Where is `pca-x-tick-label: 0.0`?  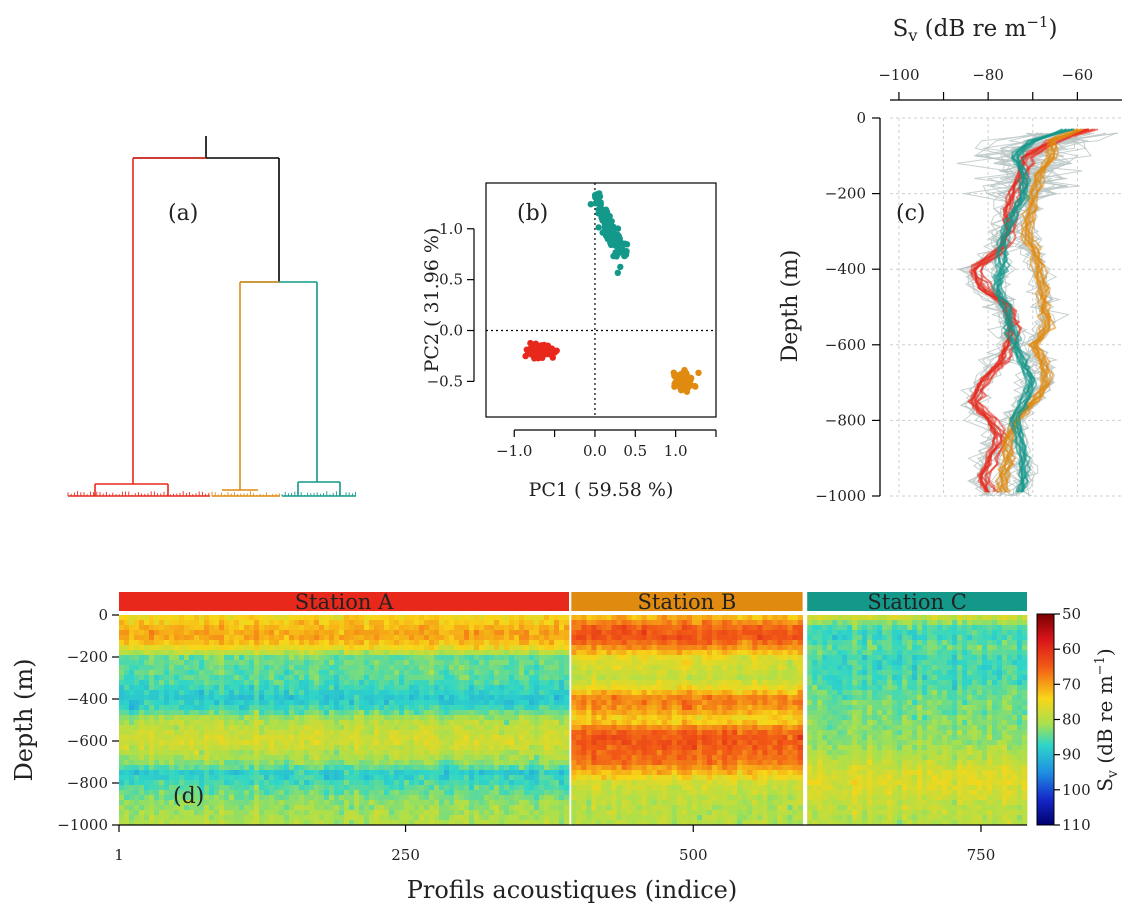 pca-x-tick-label: 0.0 is located at coordinates (595, 451).